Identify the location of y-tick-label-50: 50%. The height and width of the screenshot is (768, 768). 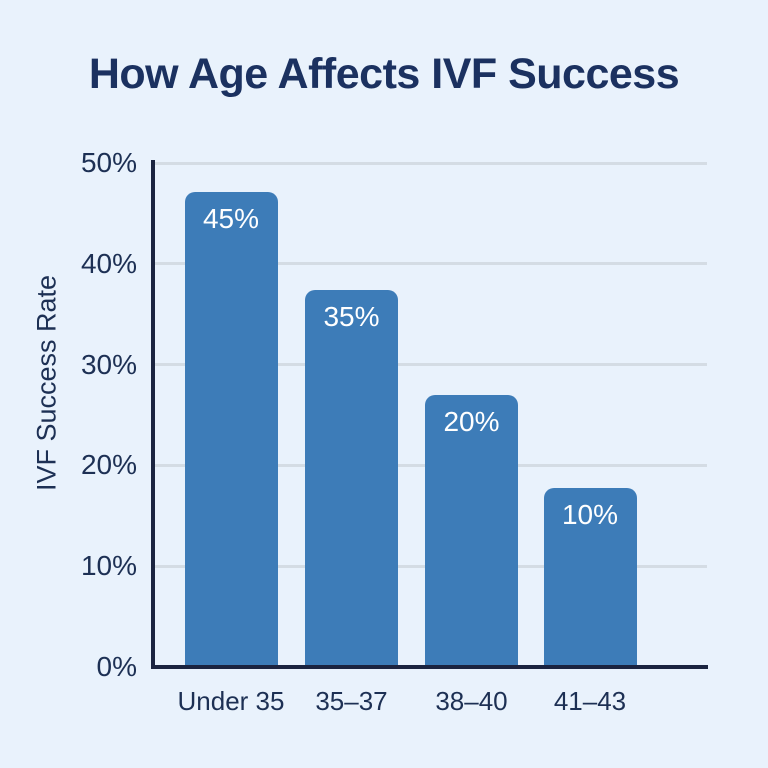
(108, 162).